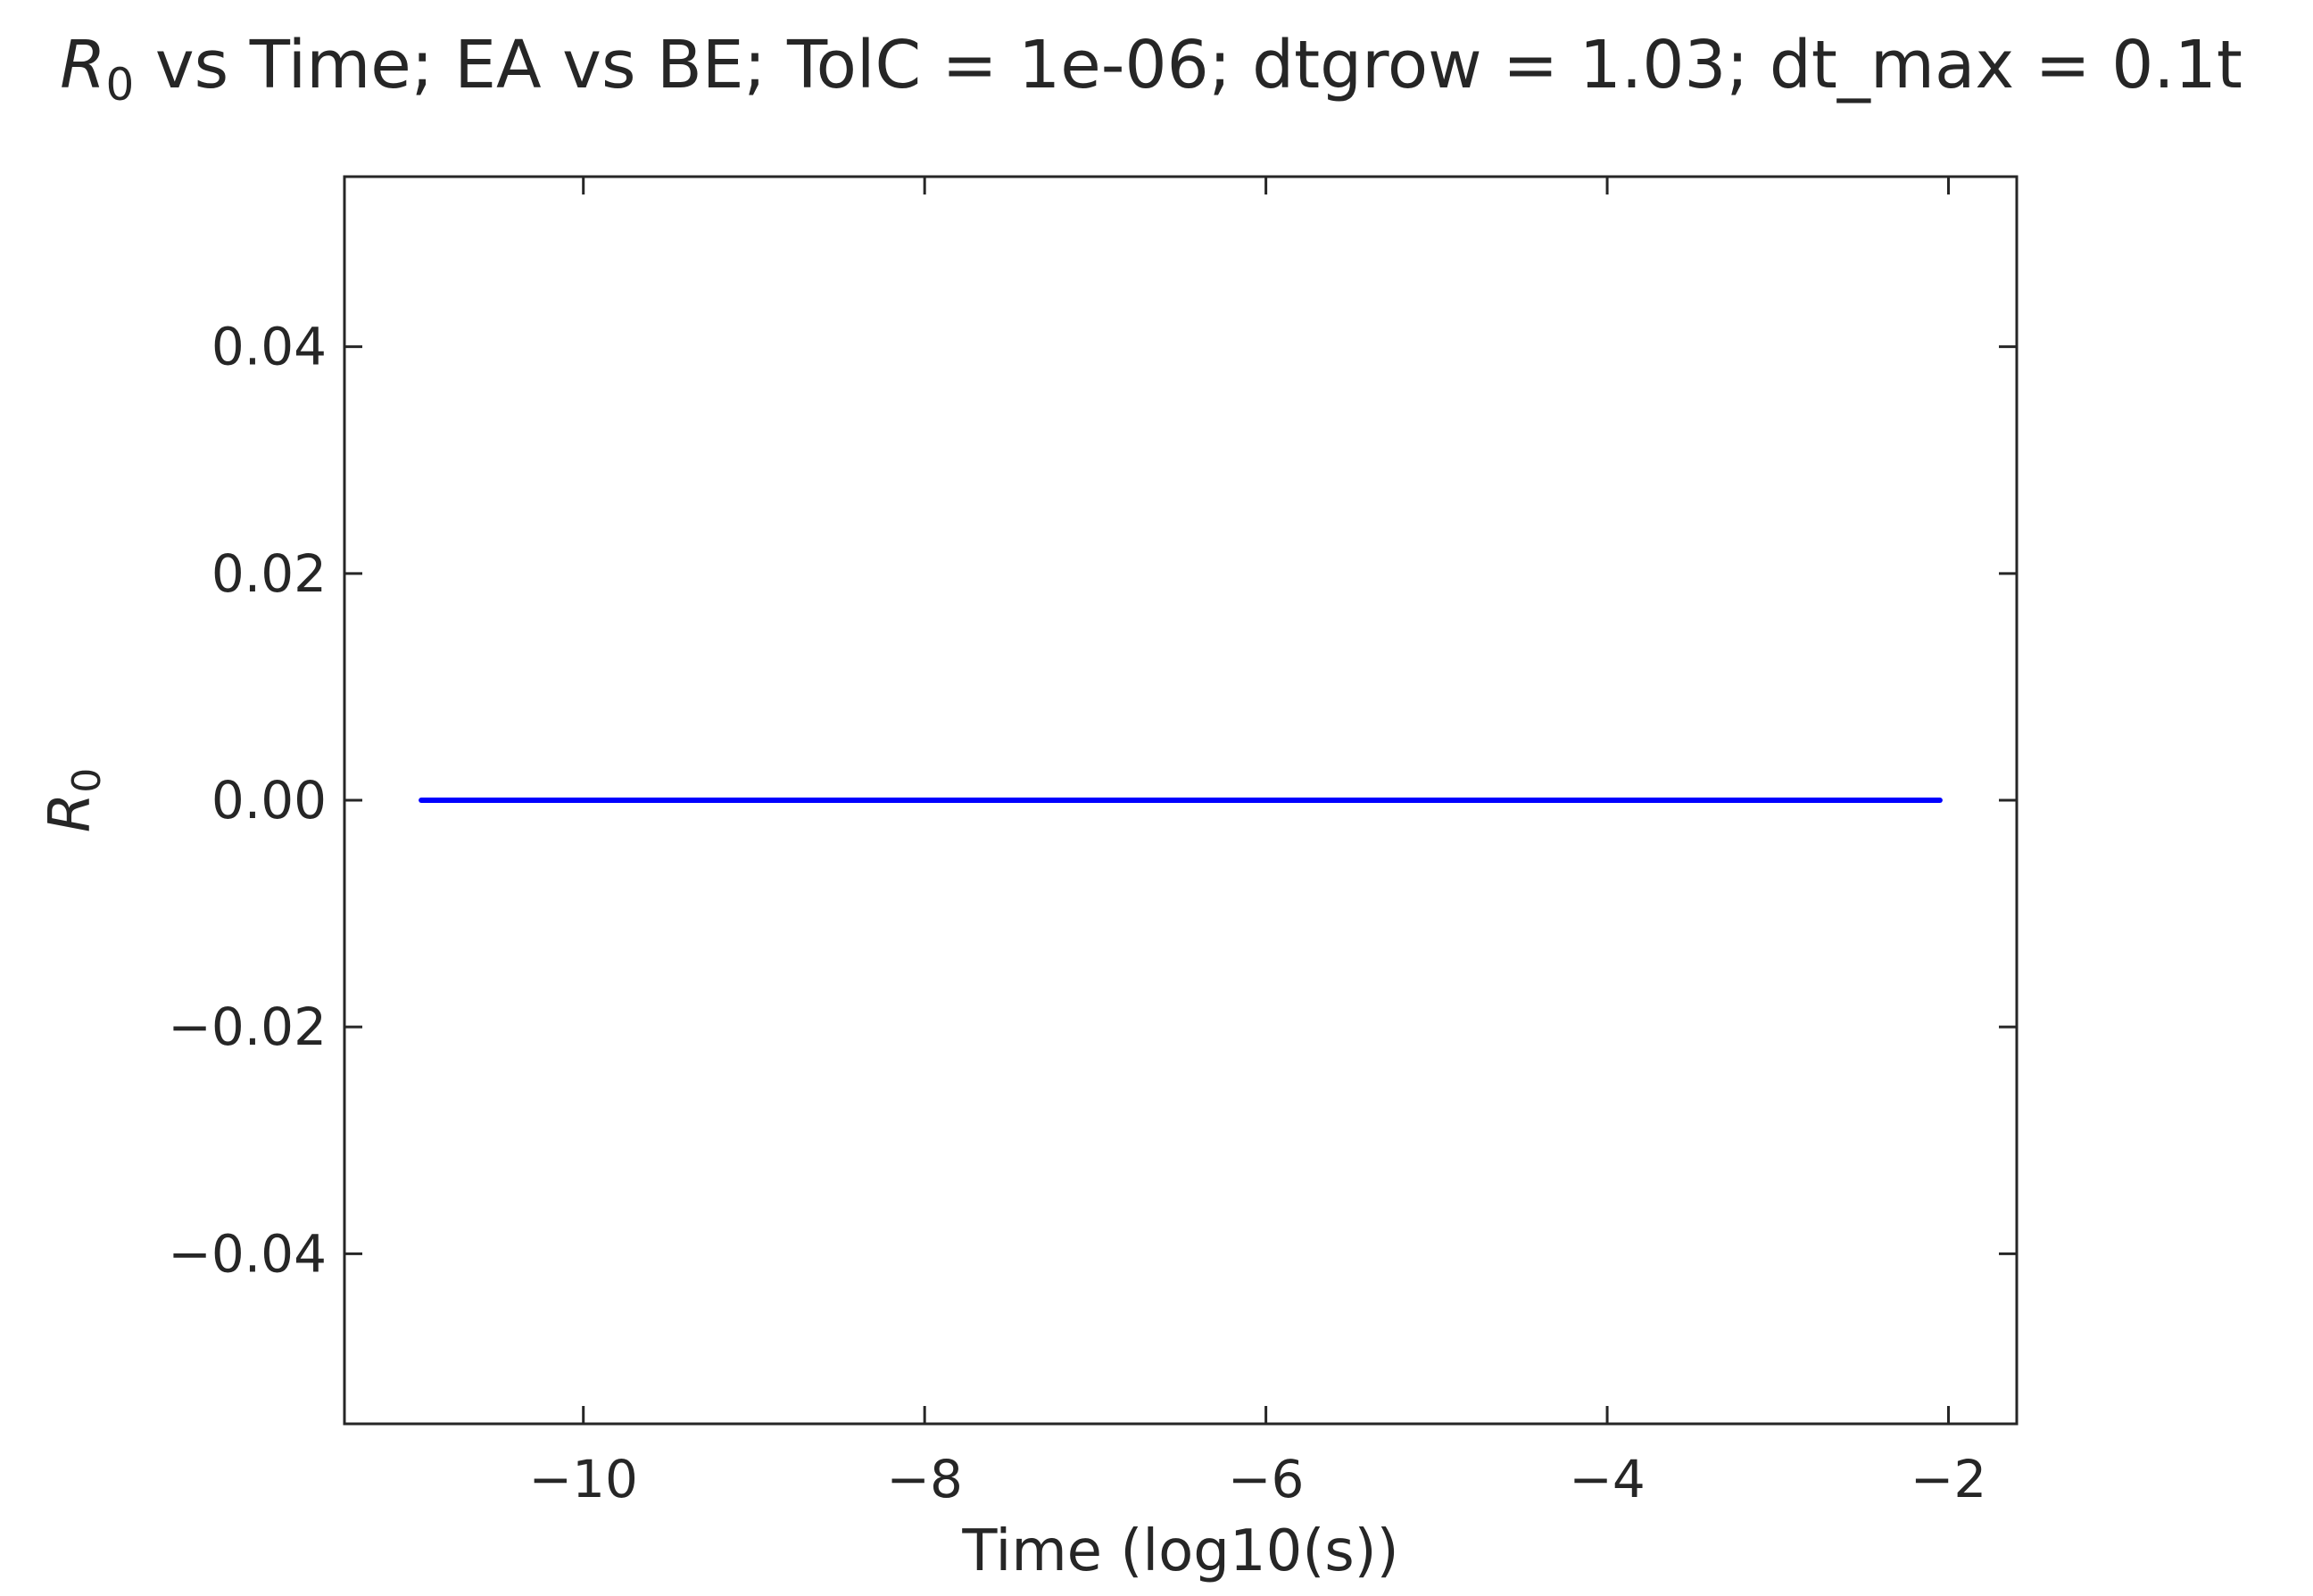 The height and width of the screenshot is (1596, 2313). I want to click on x-axis-label: Time (log10(s)), so click(1179, 1551).